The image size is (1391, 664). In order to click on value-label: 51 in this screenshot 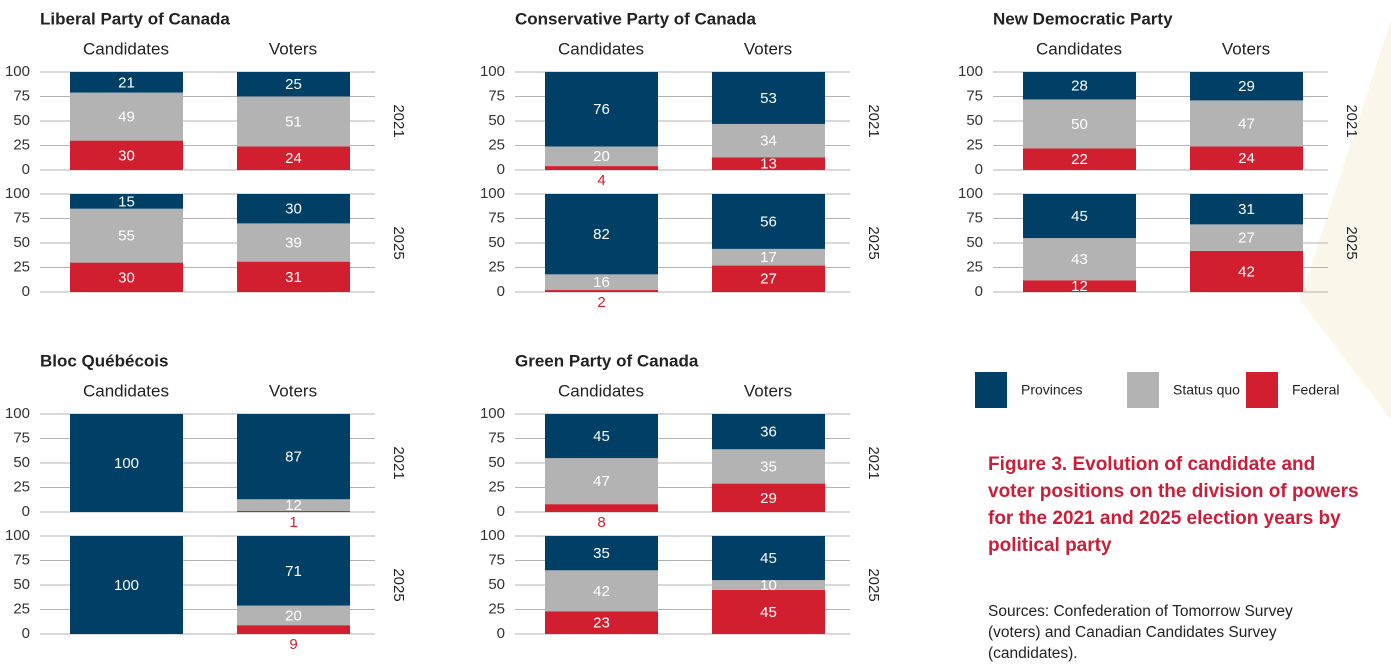, I will do `click(293, 121)`.